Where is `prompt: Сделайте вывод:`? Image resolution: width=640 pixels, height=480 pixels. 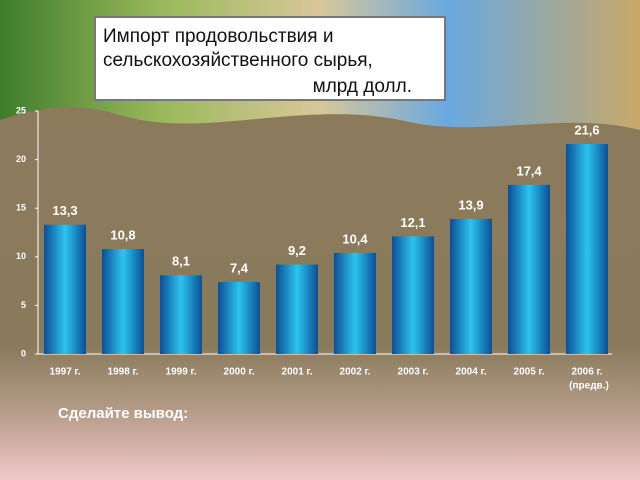 prompt: Сделайте вывод: is located at coordinates (123, 413).